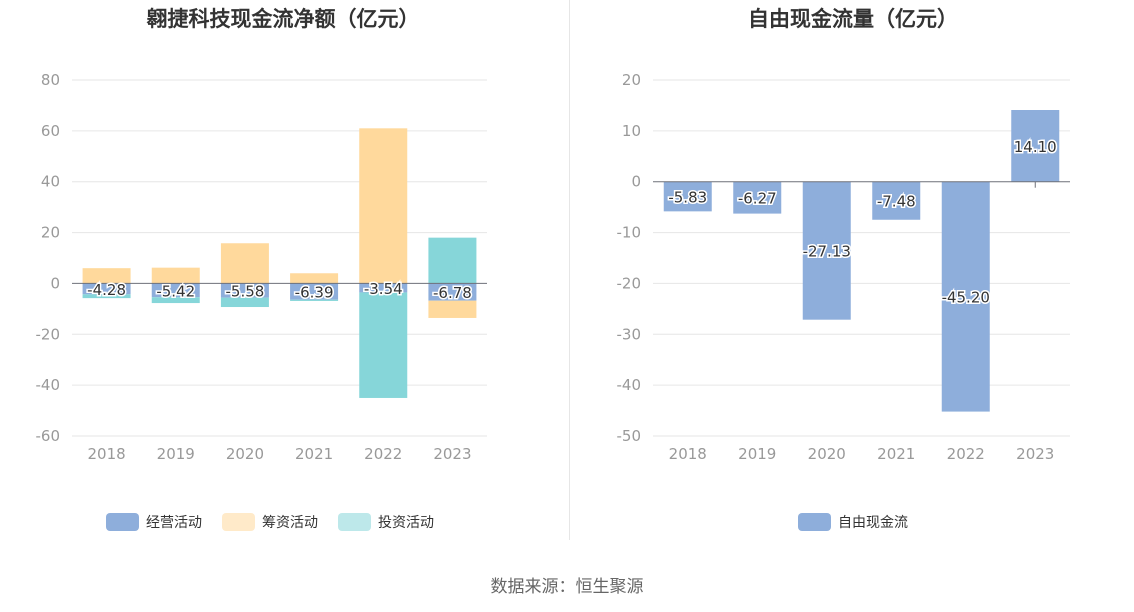  What do you see at coordinates (244, 263) in the screenshot?
I see `bar-筹资活动-2020` at bounding box center [244, 263].